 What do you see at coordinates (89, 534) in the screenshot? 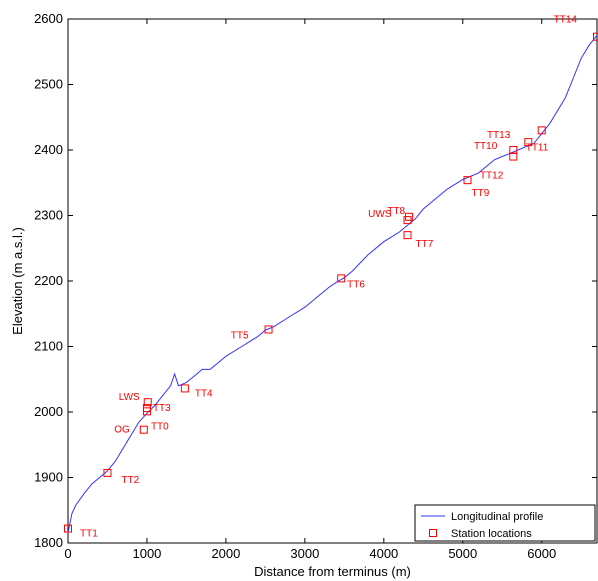
I see `station-label: TT1` at bounding box center [89, 534].